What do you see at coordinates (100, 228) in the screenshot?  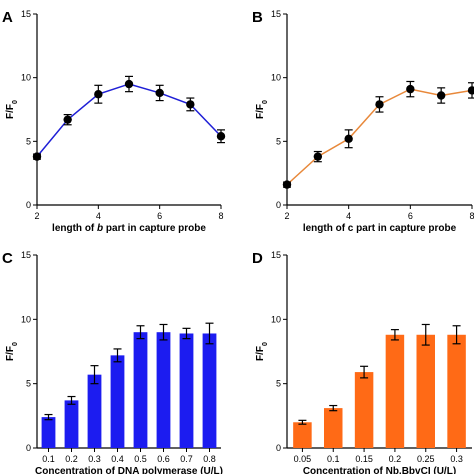 I see `x-axis-title-part: b` at bounding box center [100, 228].